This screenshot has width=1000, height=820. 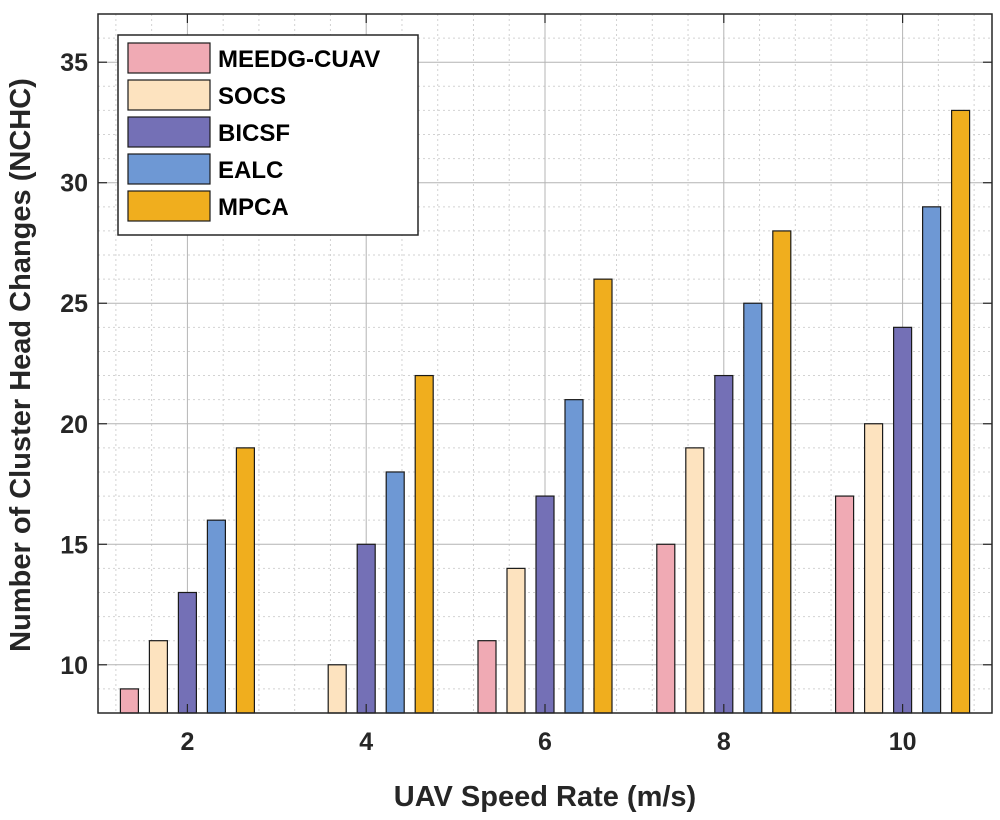 What do you see at coordinates (252, 96) in the screenshot?
I see `legend-label-socs: SOCS` at bounding box center [252, 96].